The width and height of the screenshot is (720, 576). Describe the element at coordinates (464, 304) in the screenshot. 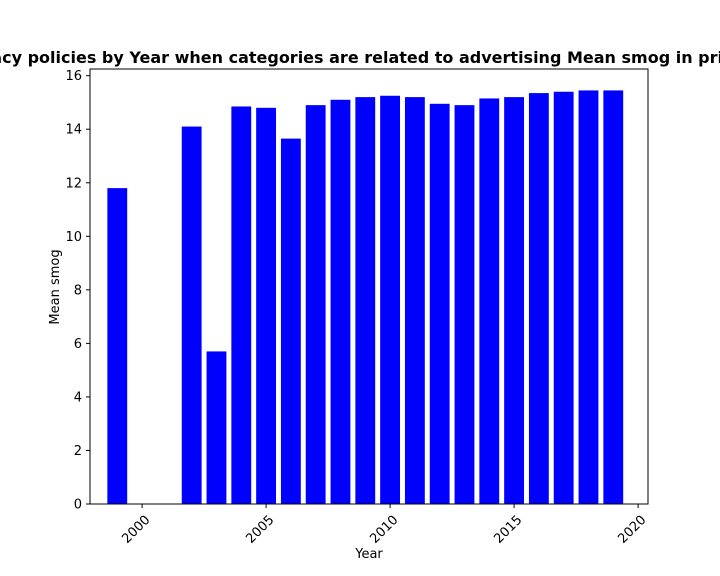

I see `bar-2013` at that location.